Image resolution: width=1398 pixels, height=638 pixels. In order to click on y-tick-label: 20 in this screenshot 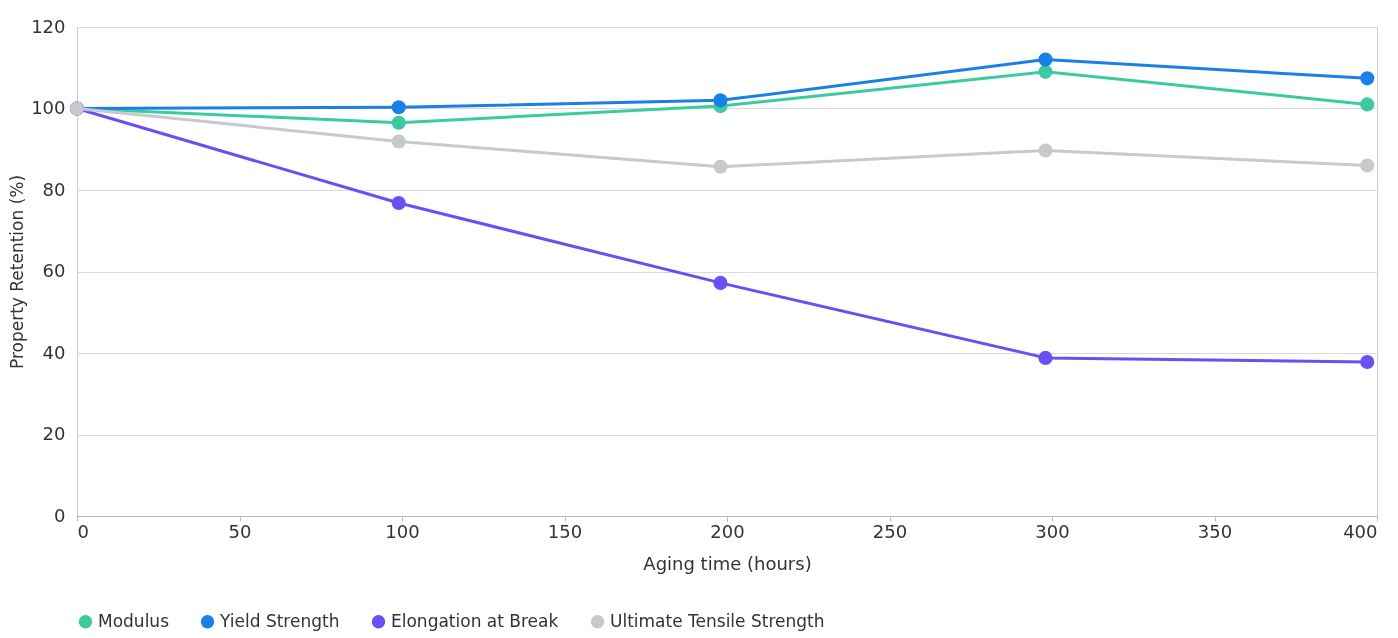, I will do `click(54, 433)`.